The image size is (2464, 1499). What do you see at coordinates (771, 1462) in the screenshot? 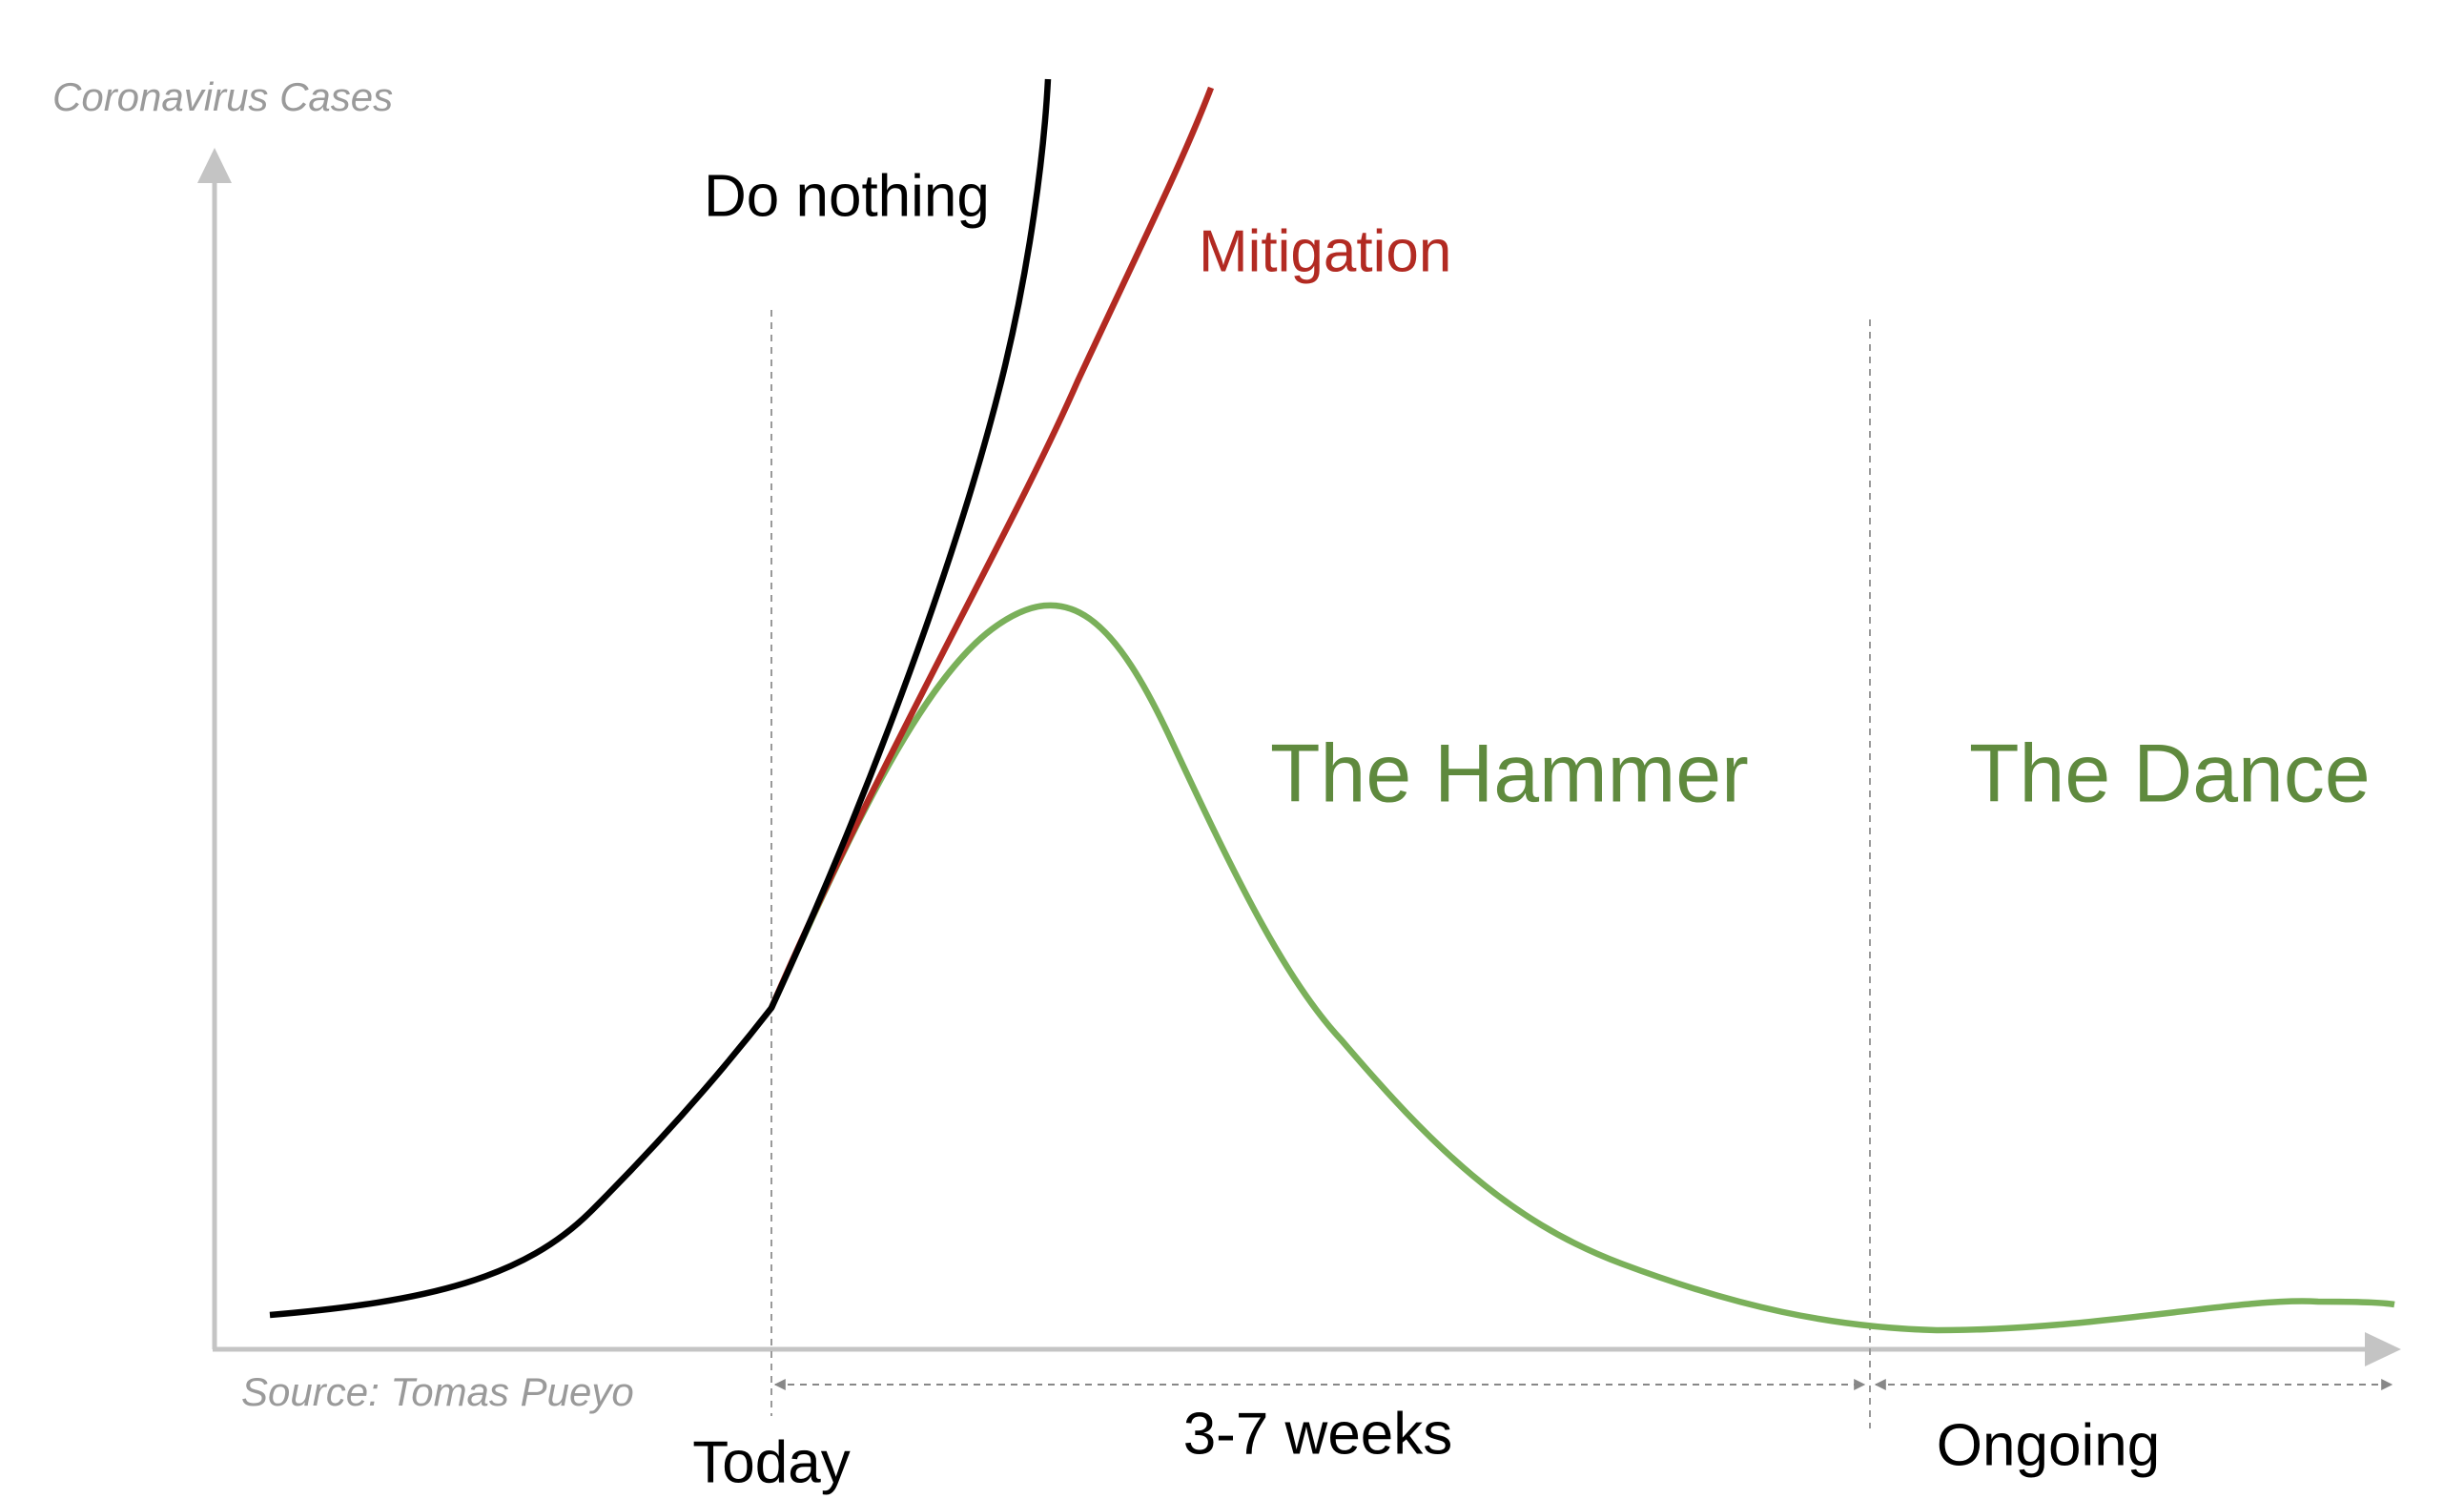
I see `today-label: Today` at bounding box center [771, 1462].